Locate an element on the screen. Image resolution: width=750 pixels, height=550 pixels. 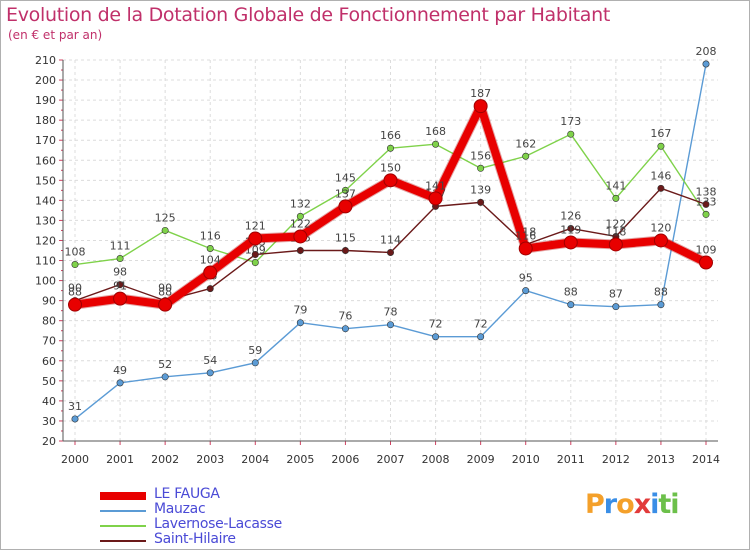
y-tick-label: 80 is located at coordinates (49, 321).